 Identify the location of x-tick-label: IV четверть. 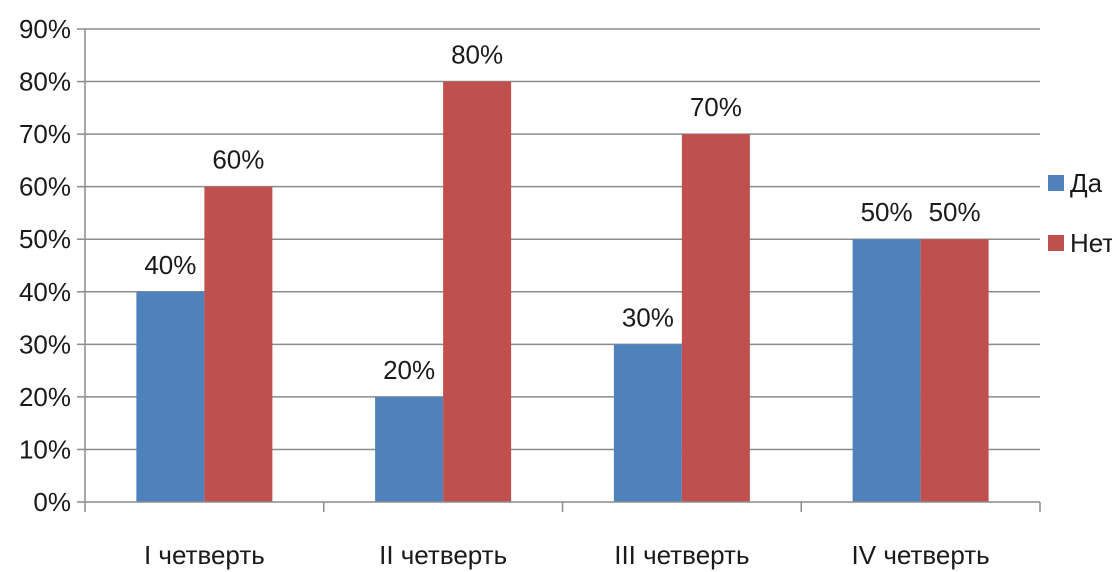
(921, 555).